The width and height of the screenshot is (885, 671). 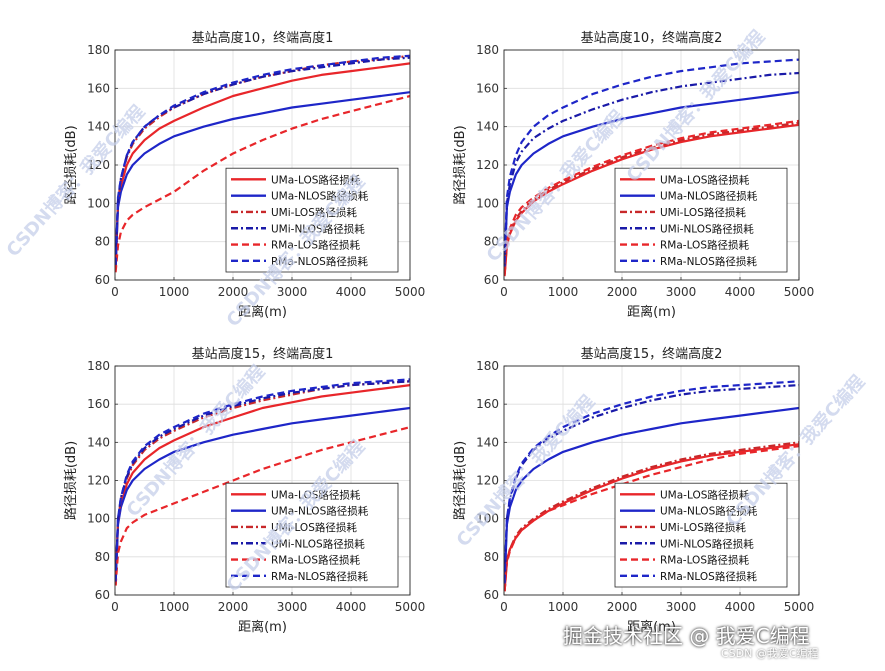 I want to click on chart-title: 基站高度10，终端高度1, so click(x=263, y=38).